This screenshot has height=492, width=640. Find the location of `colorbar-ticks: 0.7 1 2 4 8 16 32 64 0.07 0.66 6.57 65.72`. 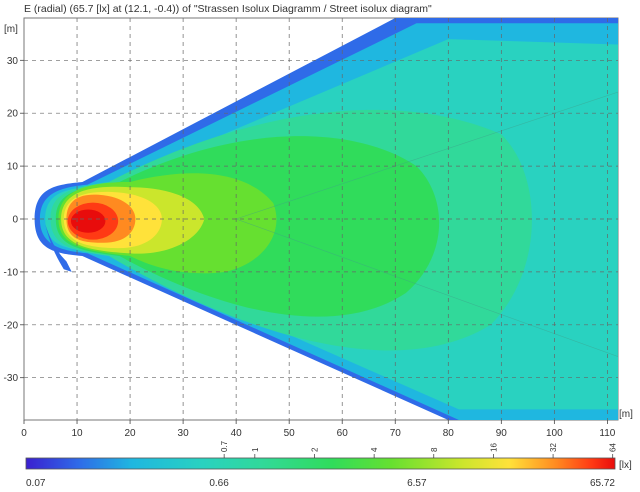

colorbar-ticks: 0.7 1 2 4 8 16 32 64 0.07 0.66 6.57 65.72 is located at coordinates (322, 464).